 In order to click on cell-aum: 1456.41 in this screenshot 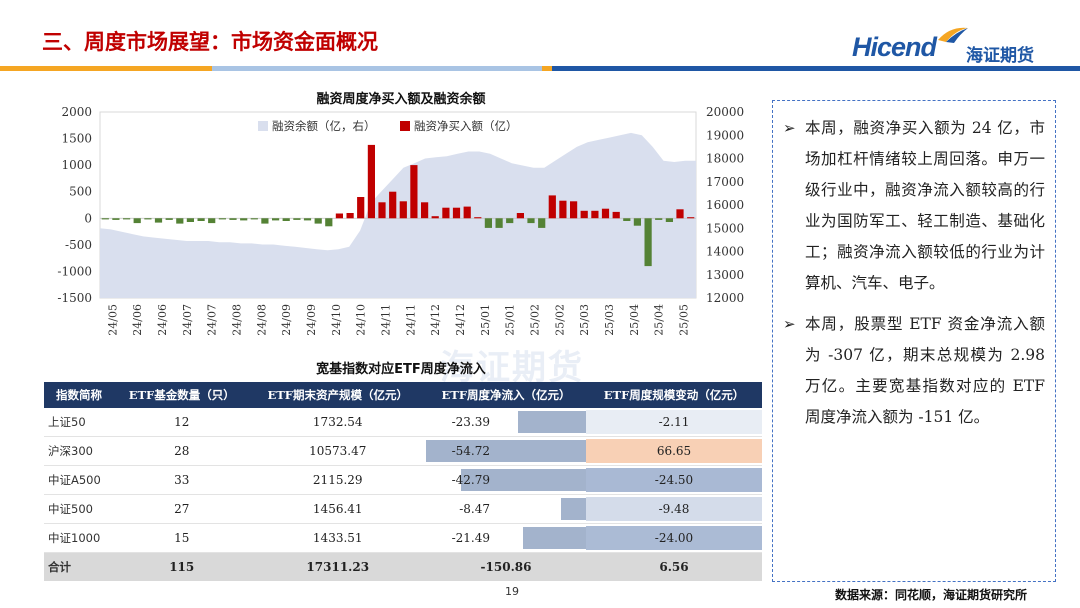, I will do `click(337, 509)`.